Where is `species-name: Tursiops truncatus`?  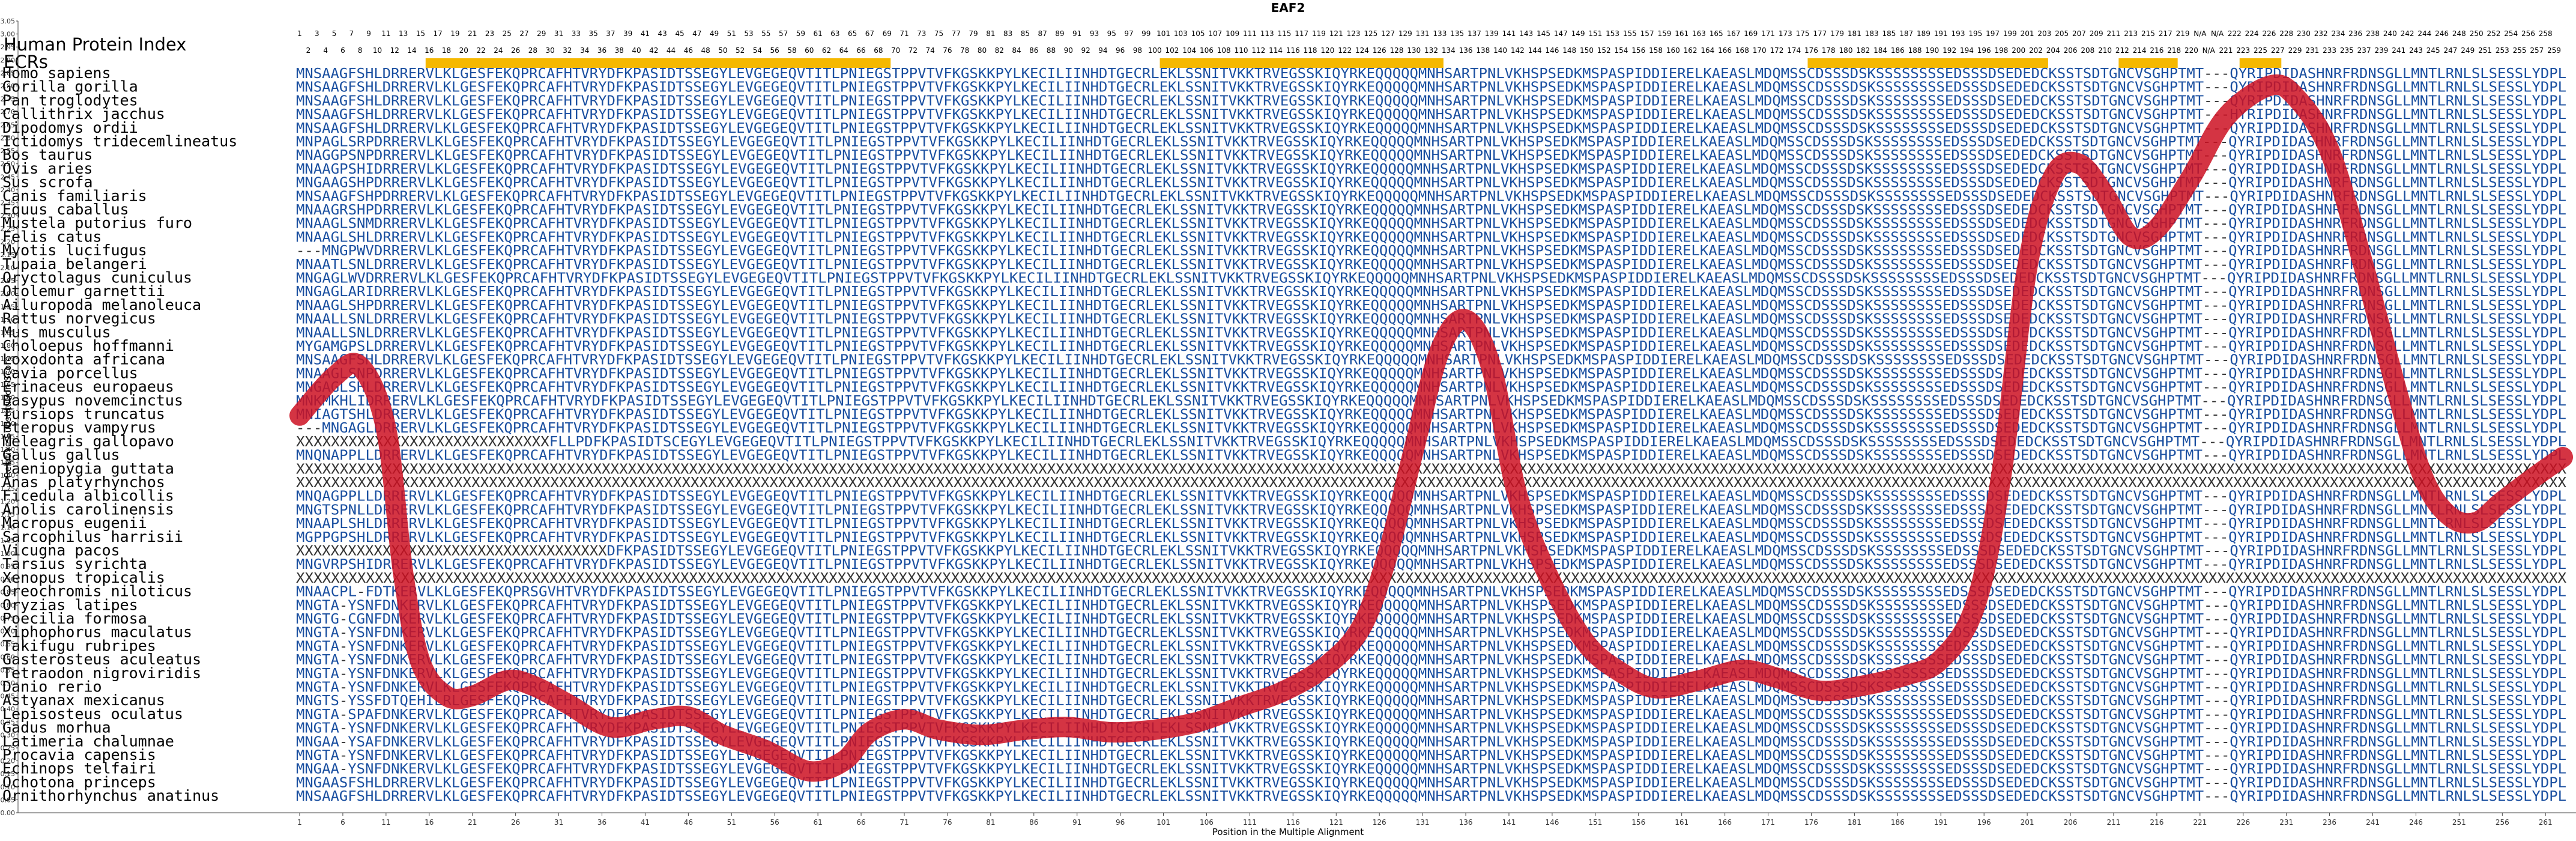
species-name: Tursiops truncatus is located at coordinates (83, 414).